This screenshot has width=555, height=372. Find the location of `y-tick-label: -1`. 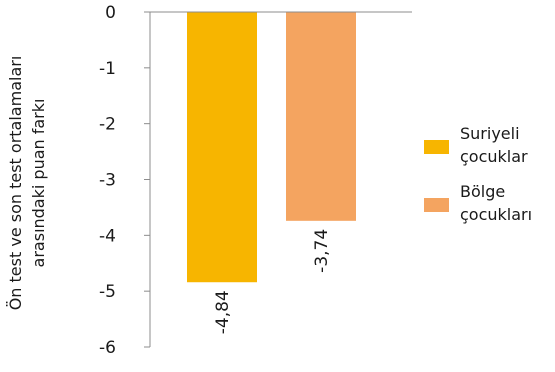

y-tick-label: -1 is located at coordinates (107, 69).